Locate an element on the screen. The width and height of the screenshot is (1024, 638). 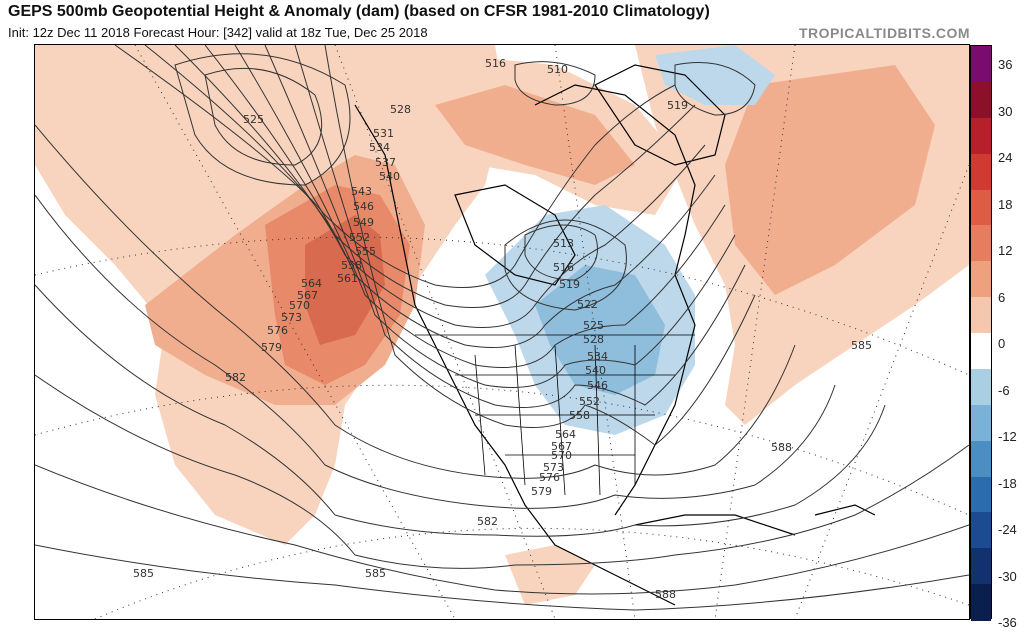
negative-anomaly-great-lakes-core is located at coordinates (600, 330).